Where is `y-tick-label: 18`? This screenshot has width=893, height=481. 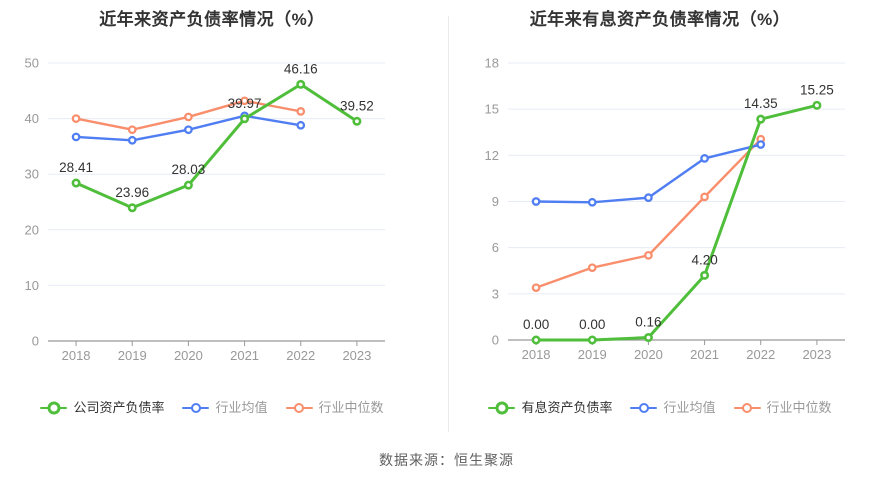 y-tick-label: 18 is located at coordinates (492, 63).